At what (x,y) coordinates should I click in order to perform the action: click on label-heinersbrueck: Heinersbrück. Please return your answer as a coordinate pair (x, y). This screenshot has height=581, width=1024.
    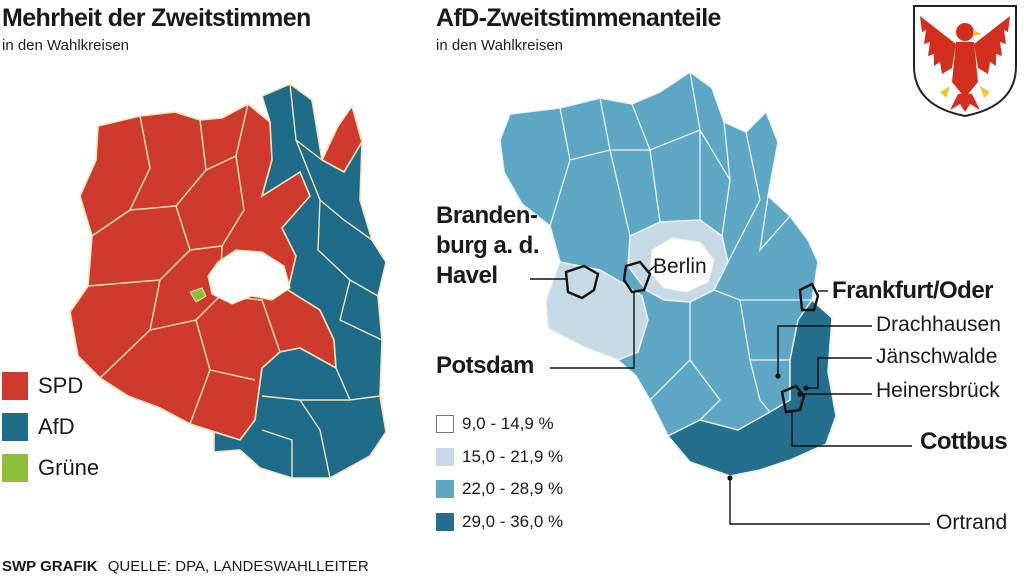
    Looking at the image, I should click on (938, 390).